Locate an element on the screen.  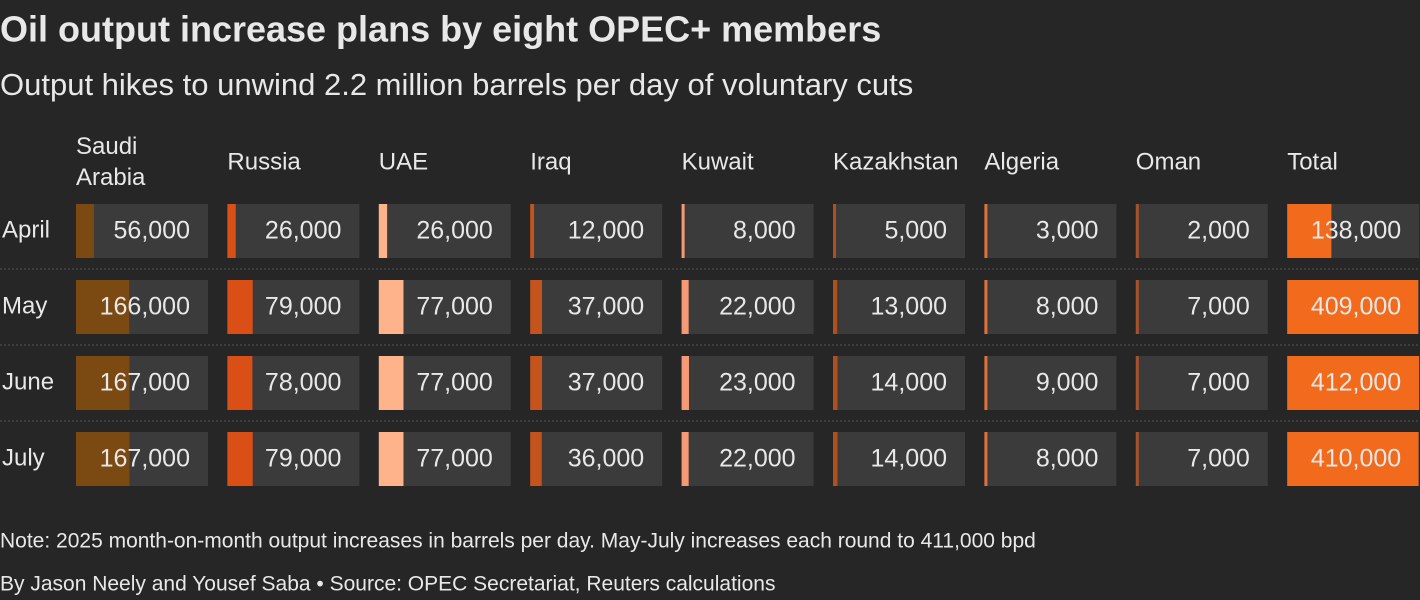
value-label: 3,000 is located at coordinates (1067, 231).